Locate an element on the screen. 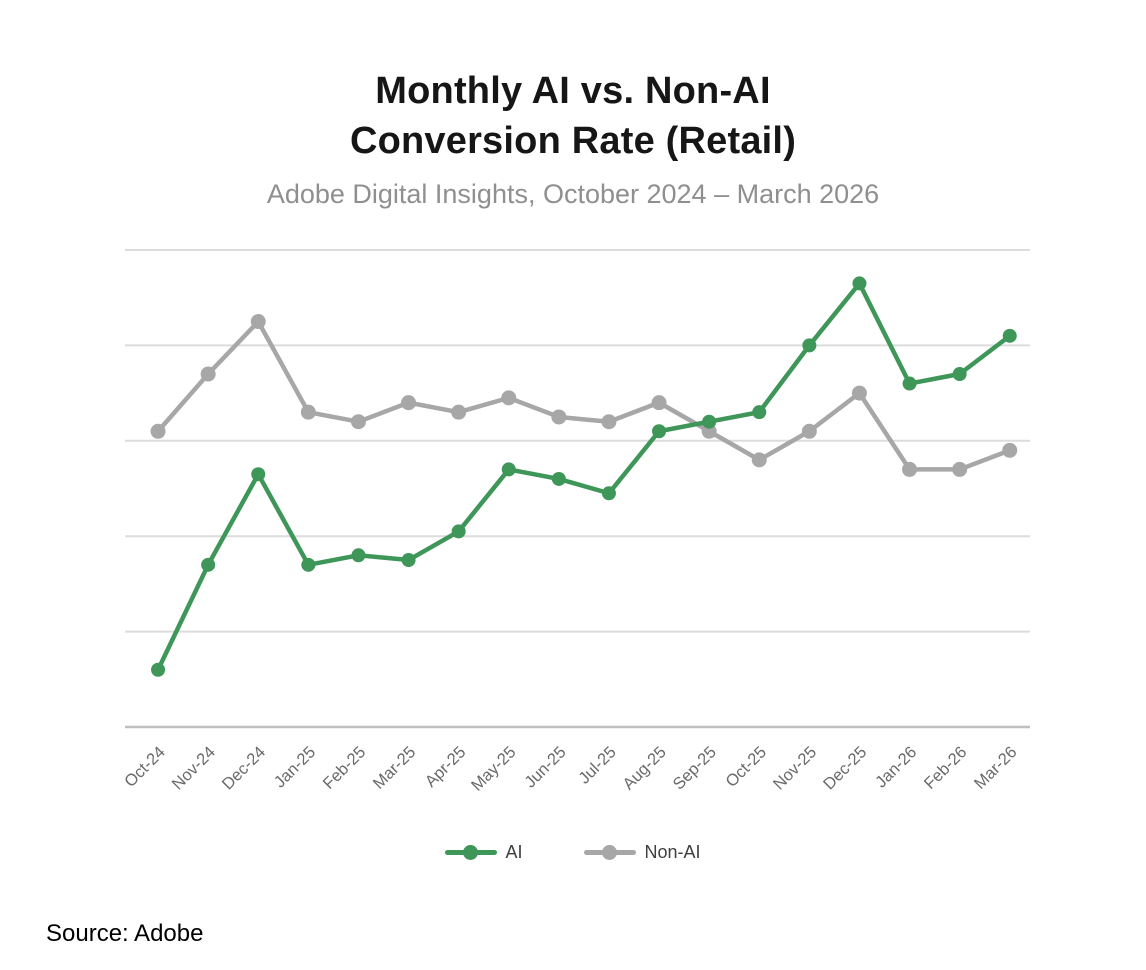  legend-item-ai: AI is located at coordinates (483, 852).